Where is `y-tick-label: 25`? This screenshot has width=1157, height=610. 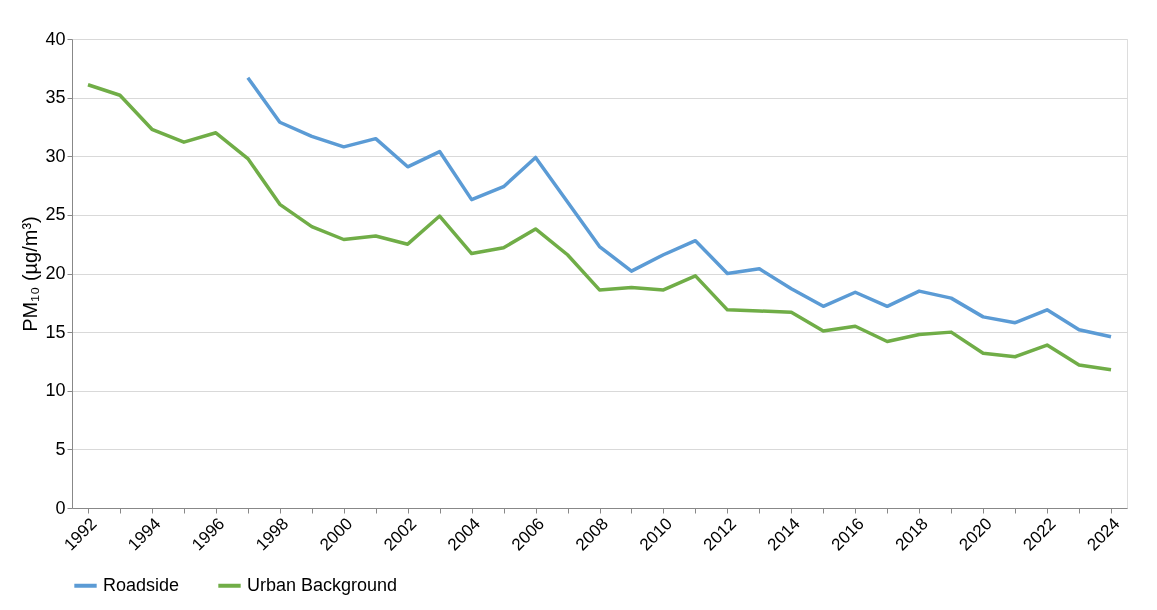
y-tick-label: 25 is located at coordinates (55, 214).